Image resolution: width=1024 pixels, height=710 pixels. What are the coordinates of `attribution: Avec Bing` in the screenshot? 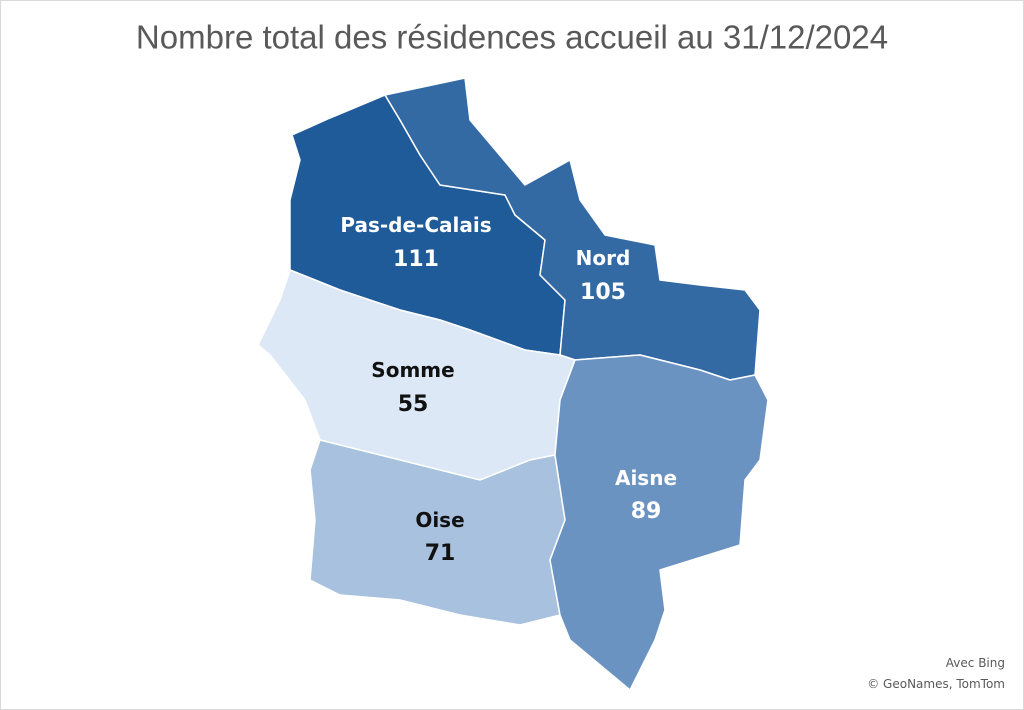 It's located at (975, 663).